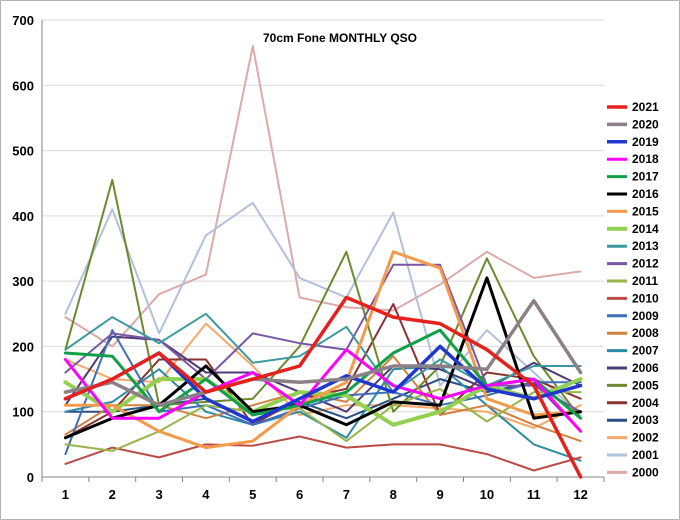 The height and width of the screenshot is (520, 680). What do you see at coordinates (487, 494) in the screenshot?
I see `x-tick-label: 10` at bounding box center [487, 494].